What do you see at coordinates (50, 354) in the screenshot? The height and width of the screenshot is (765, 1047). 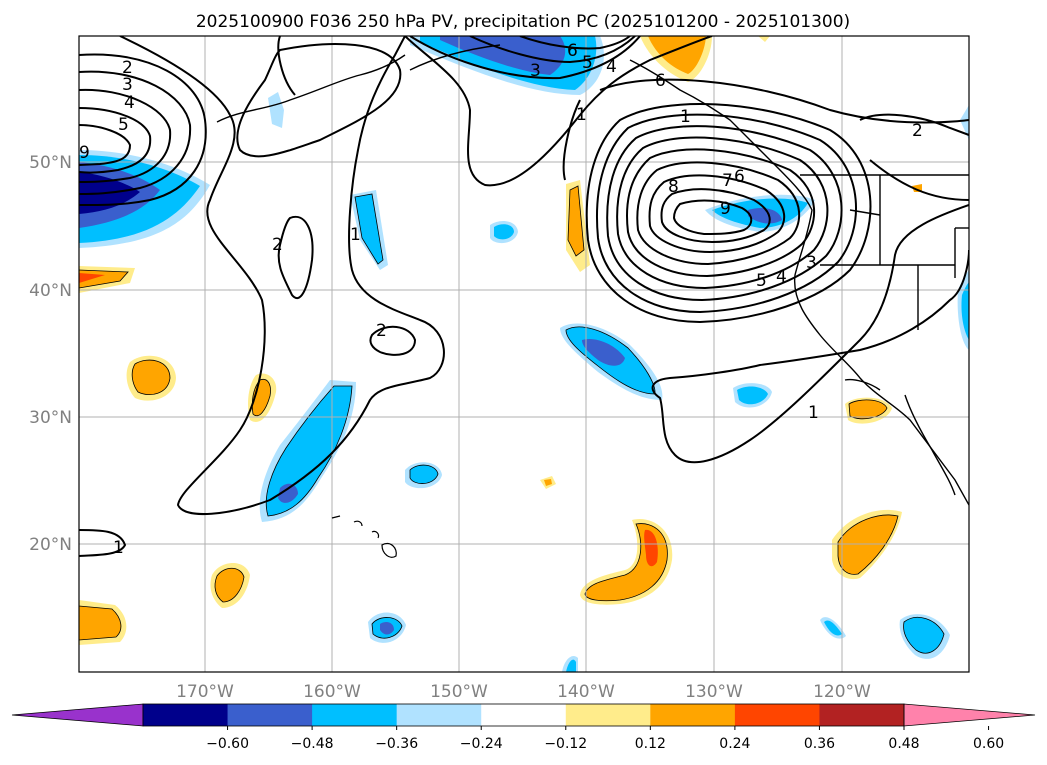 I see `latitude-labels: 50°N 40°N 30°N 20°N` at bounding box center [50, 354].